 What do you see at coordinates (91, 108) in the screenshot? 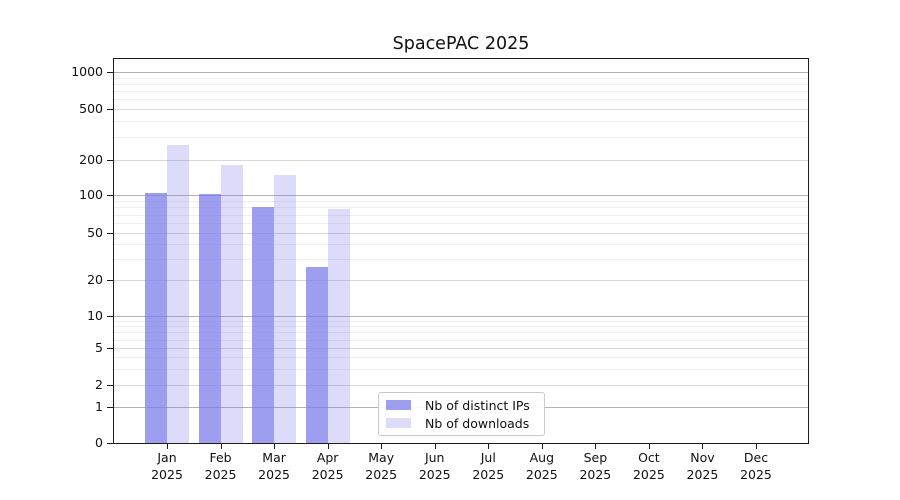
I see `y-tick-label: 500` at bounding box center [91, 108].